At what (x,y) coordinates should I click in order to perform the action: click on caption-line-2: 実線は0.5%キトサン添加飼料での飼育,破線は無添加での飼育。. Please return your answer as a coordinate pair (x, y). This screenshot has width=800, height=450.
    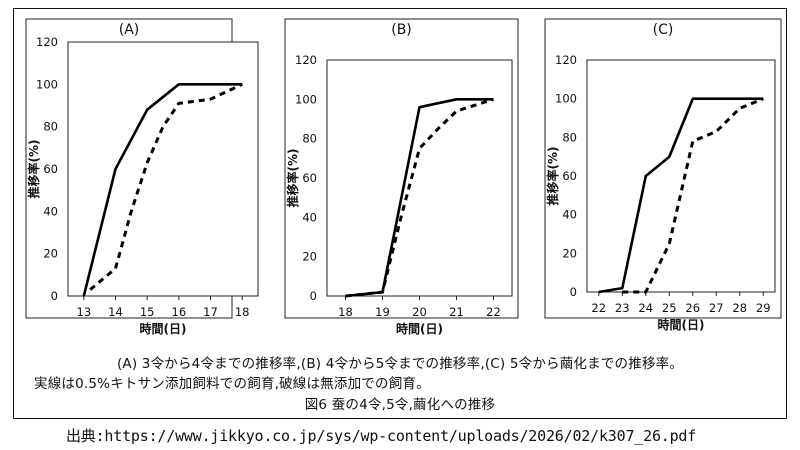
    Looking at the image, I should click on (232, 384).